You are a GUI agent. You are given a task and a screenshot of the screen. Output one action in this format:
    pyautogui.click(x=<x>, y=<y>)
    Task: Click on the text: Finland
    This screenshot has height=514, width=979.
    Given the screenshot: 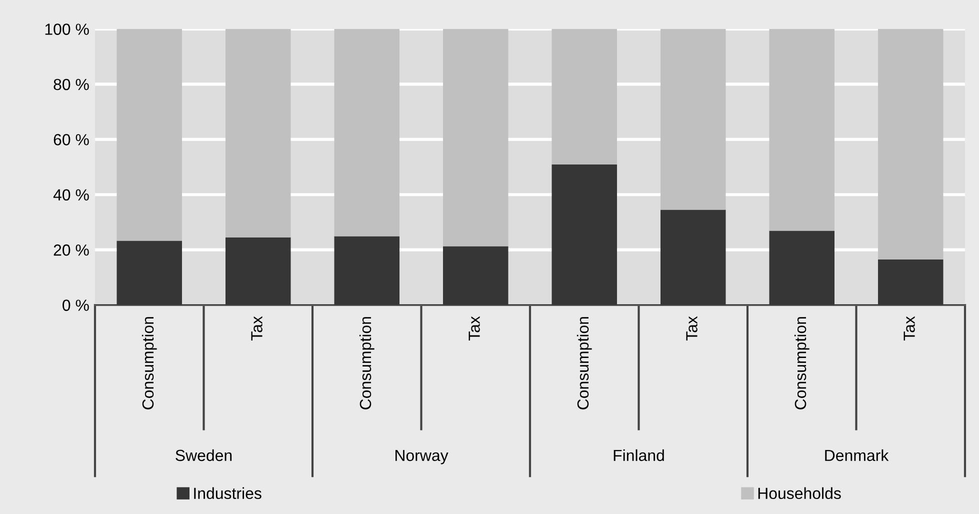 What is the action you would take?
    pyautogui.click(x=639, y=455)
    